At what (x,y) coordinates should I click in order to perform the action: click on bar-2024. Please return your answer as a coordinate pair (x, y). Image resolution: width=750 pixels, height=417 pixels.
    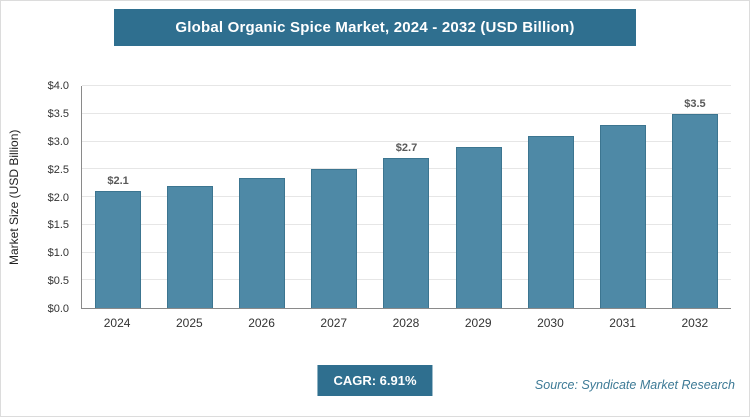
    Looking at the image, I should click on (118, 249).